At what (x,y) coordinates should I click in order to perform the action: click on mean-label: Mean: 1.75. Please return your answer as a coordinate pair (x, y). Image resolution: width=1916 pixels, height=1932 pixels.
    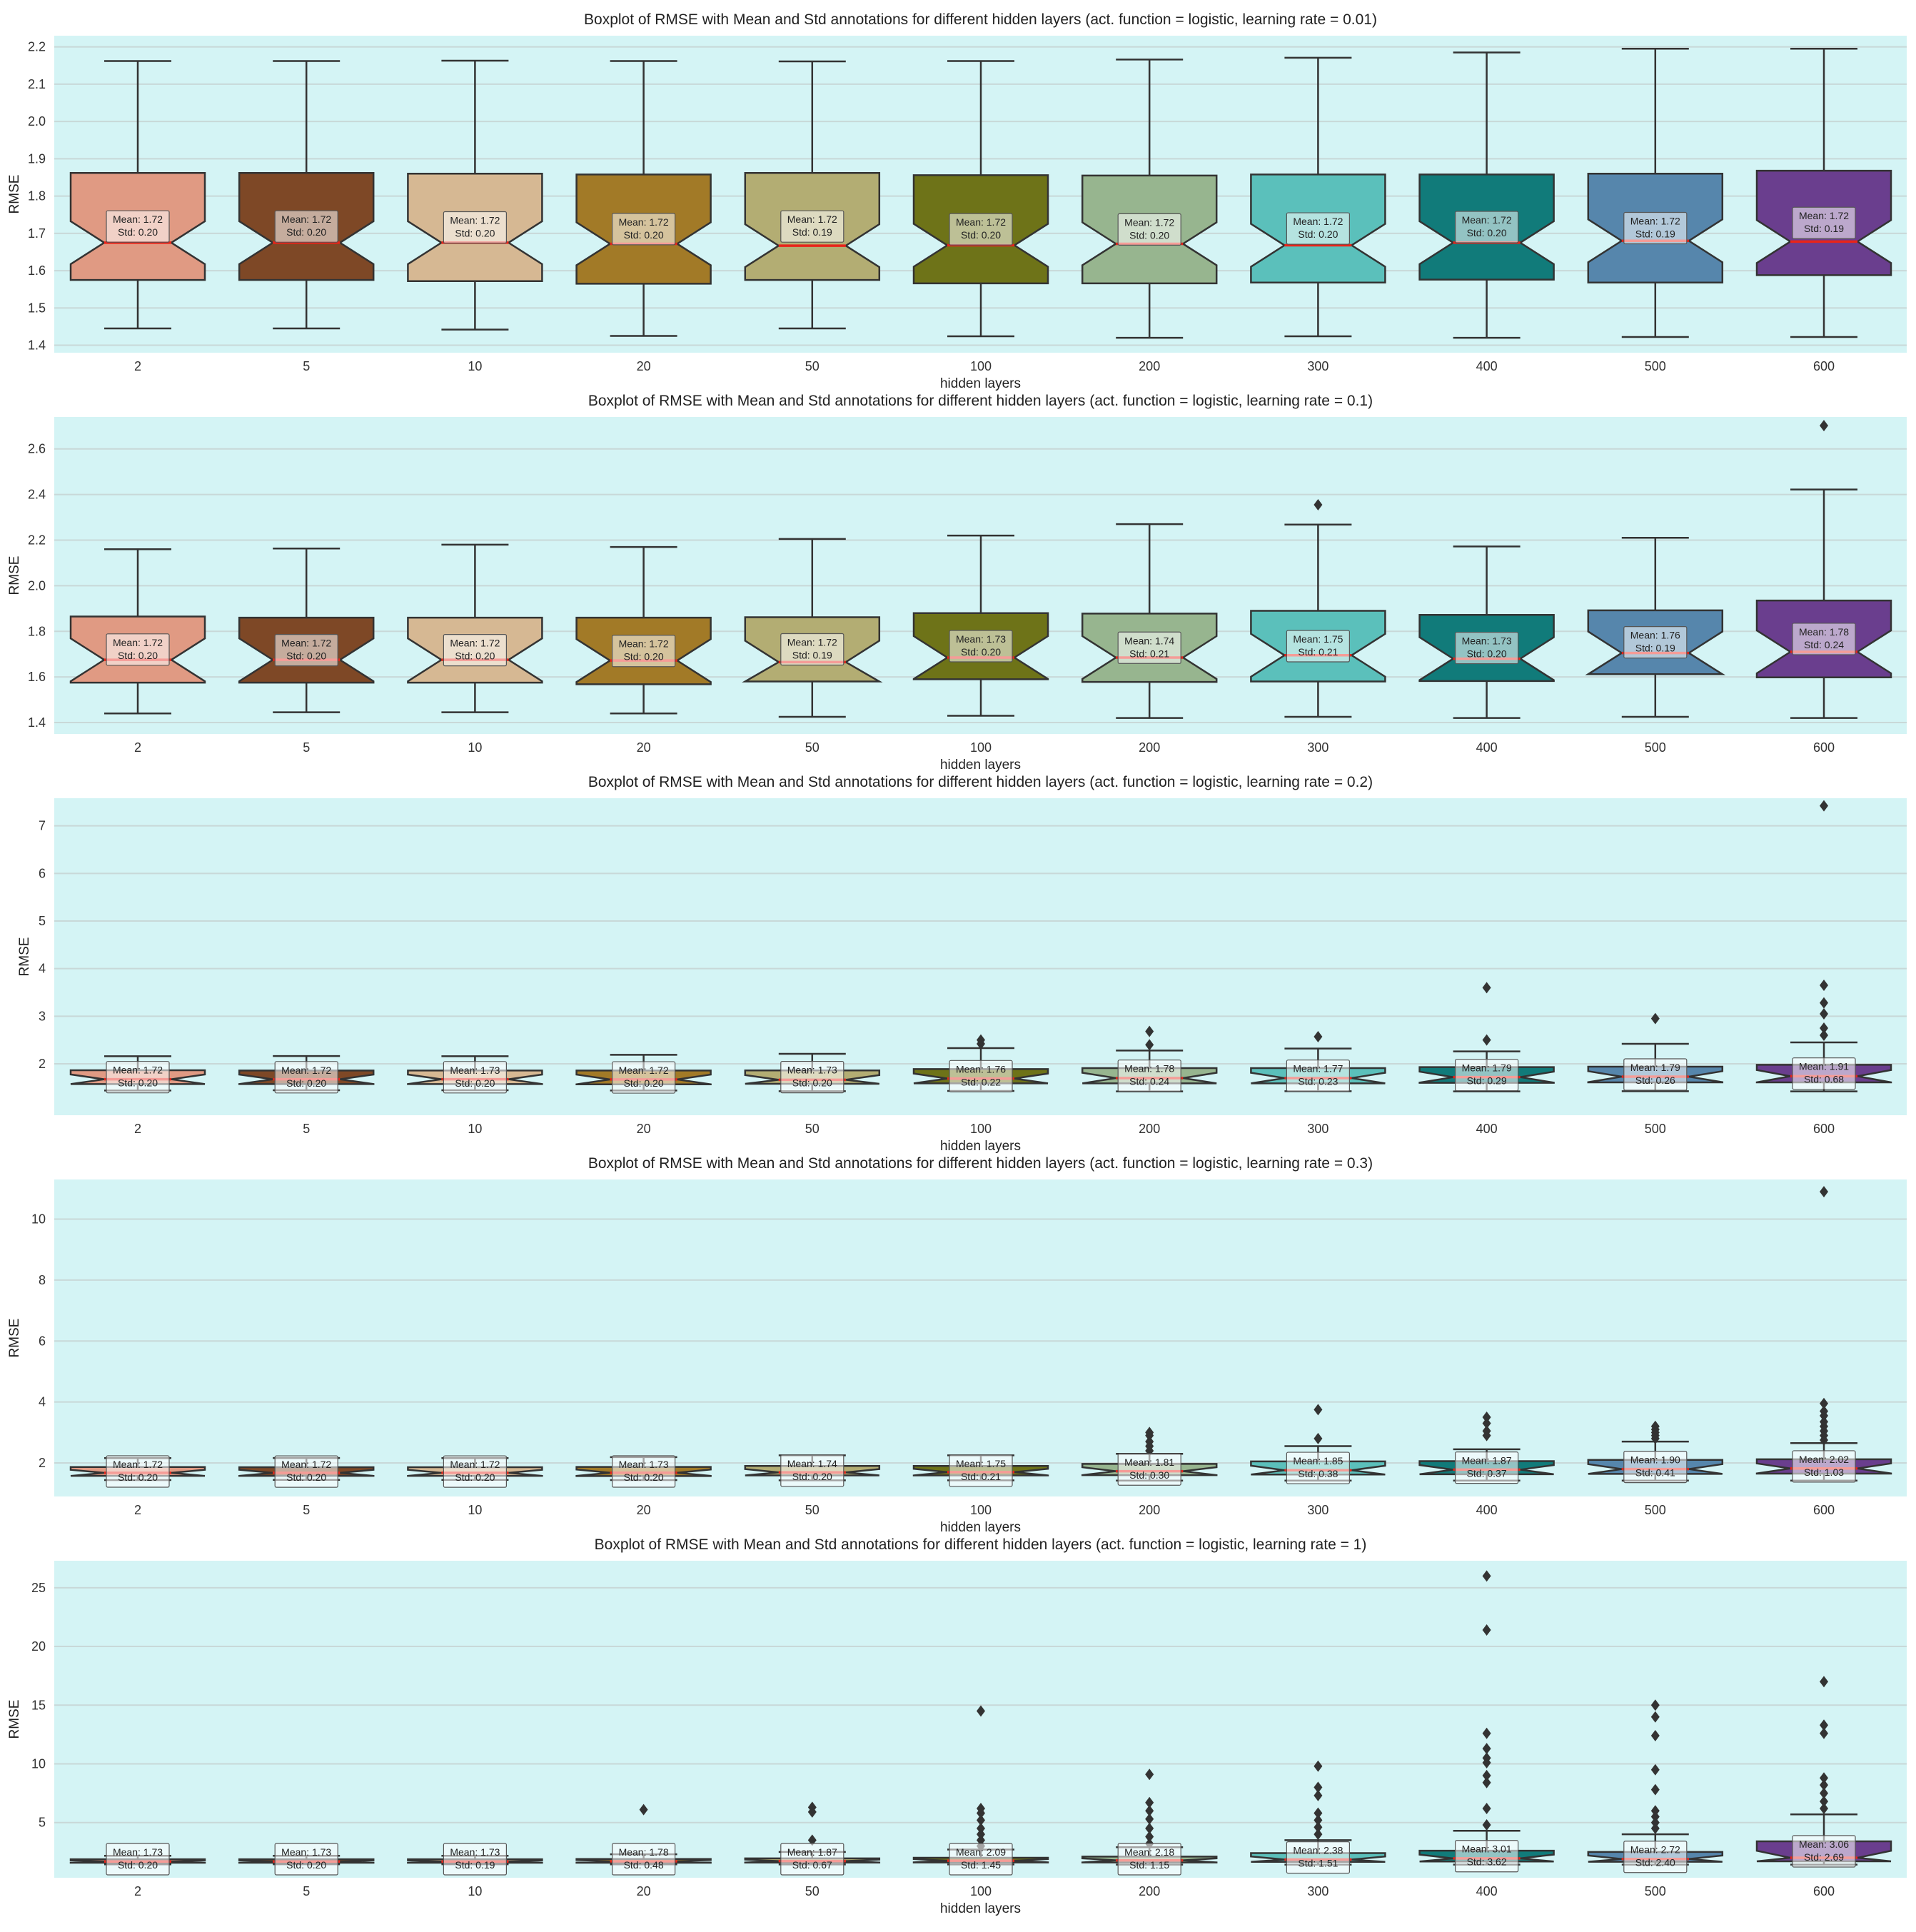
    Looking at the image, I should click on (981, 1463).